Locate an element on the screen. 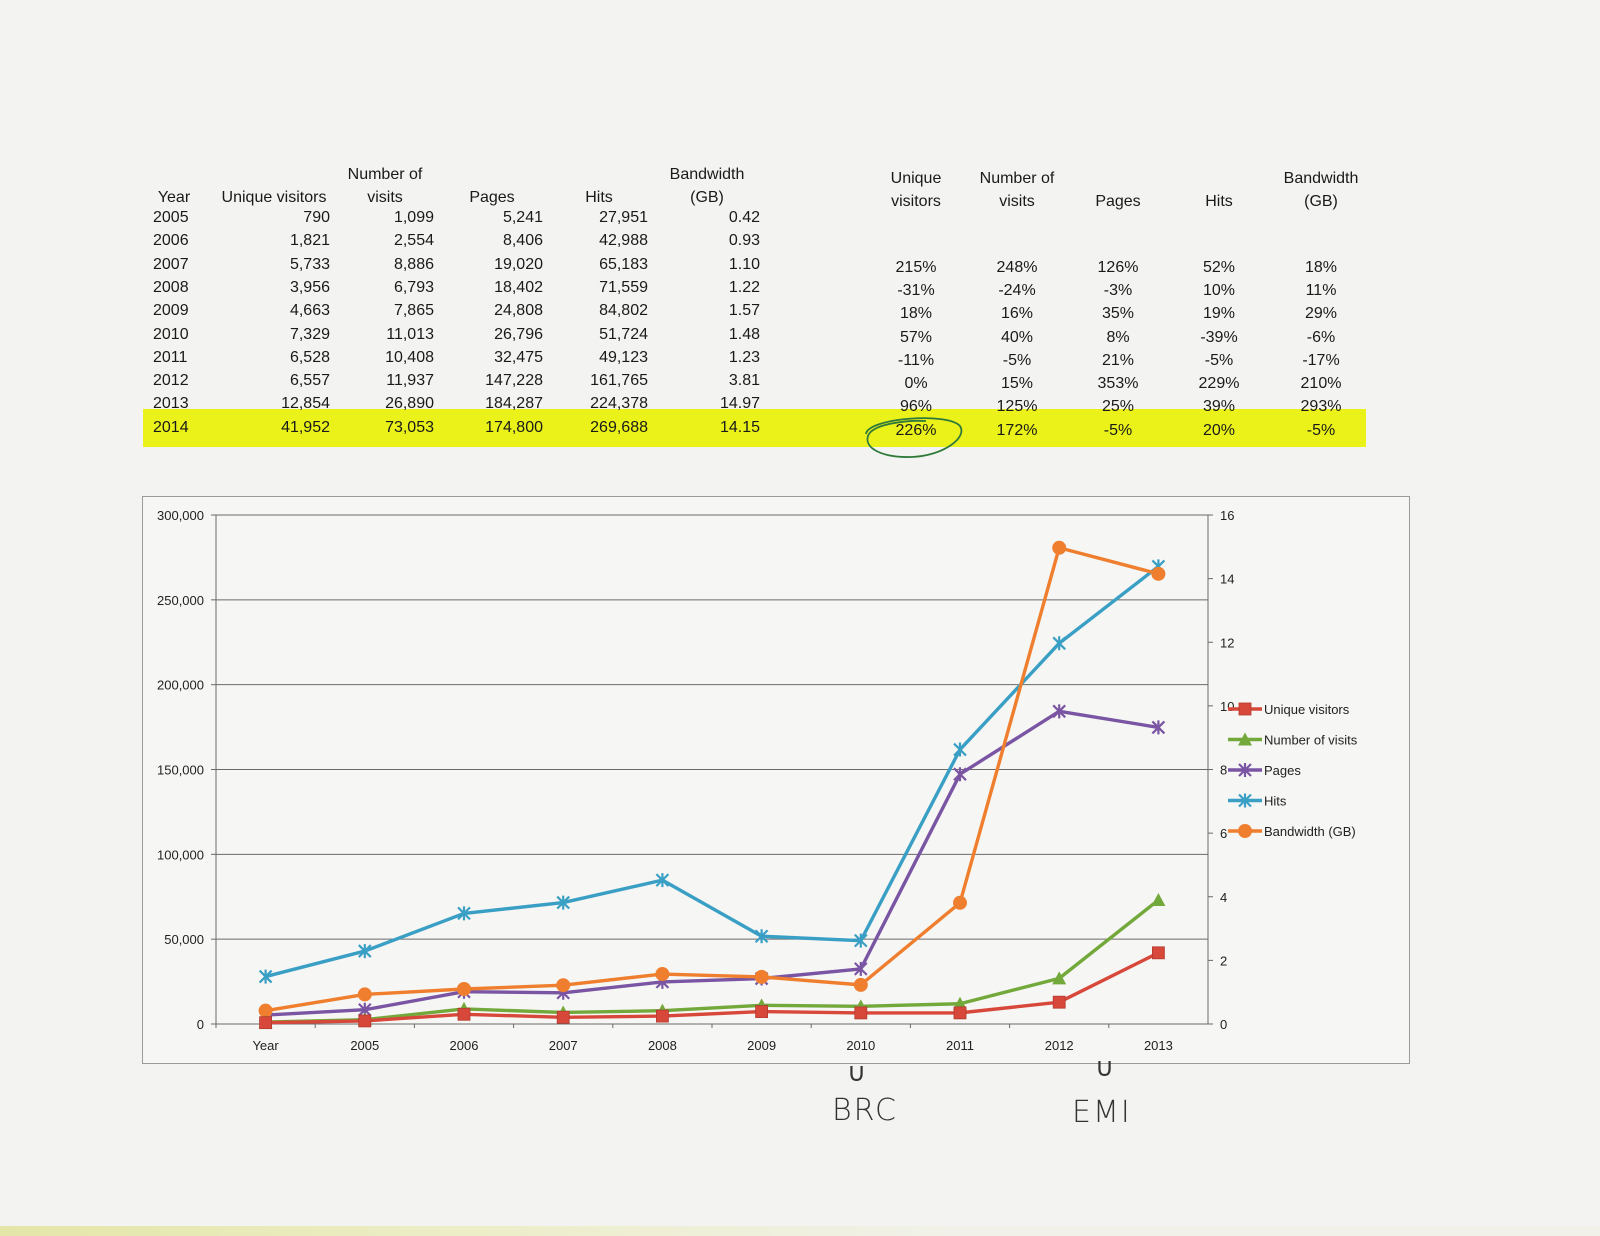 This screenshot has height=1236, width=1600. y2-tick-label: 10 is located at coordinates (1227, 706).